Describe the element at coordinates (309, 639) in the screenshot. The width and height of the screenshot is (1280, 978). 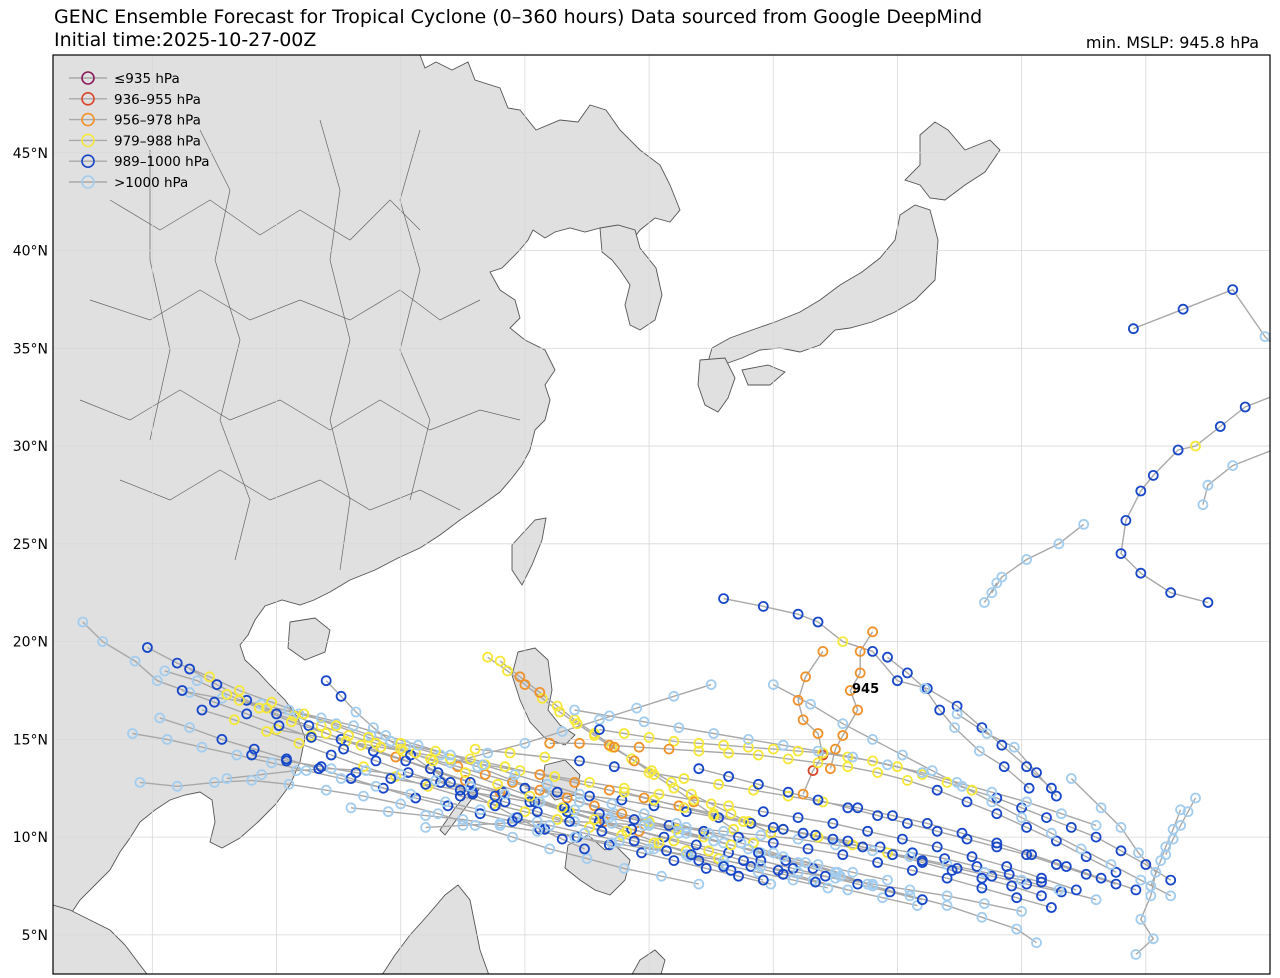
I see `land-hainan` at that location.